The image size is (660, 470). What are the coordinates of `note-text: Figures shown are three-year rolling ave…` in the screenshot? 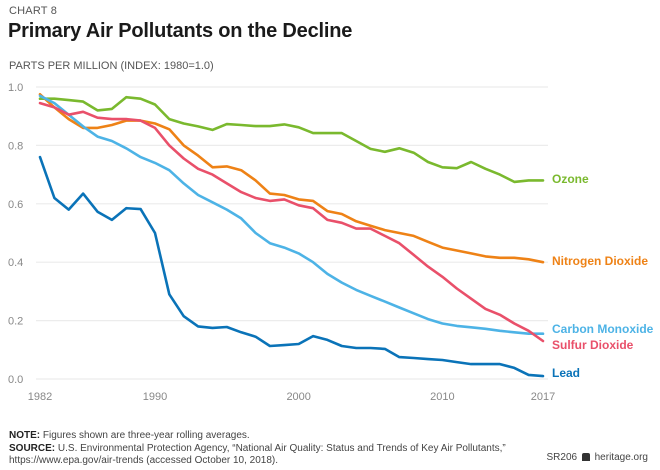 It's located at (145, 435).